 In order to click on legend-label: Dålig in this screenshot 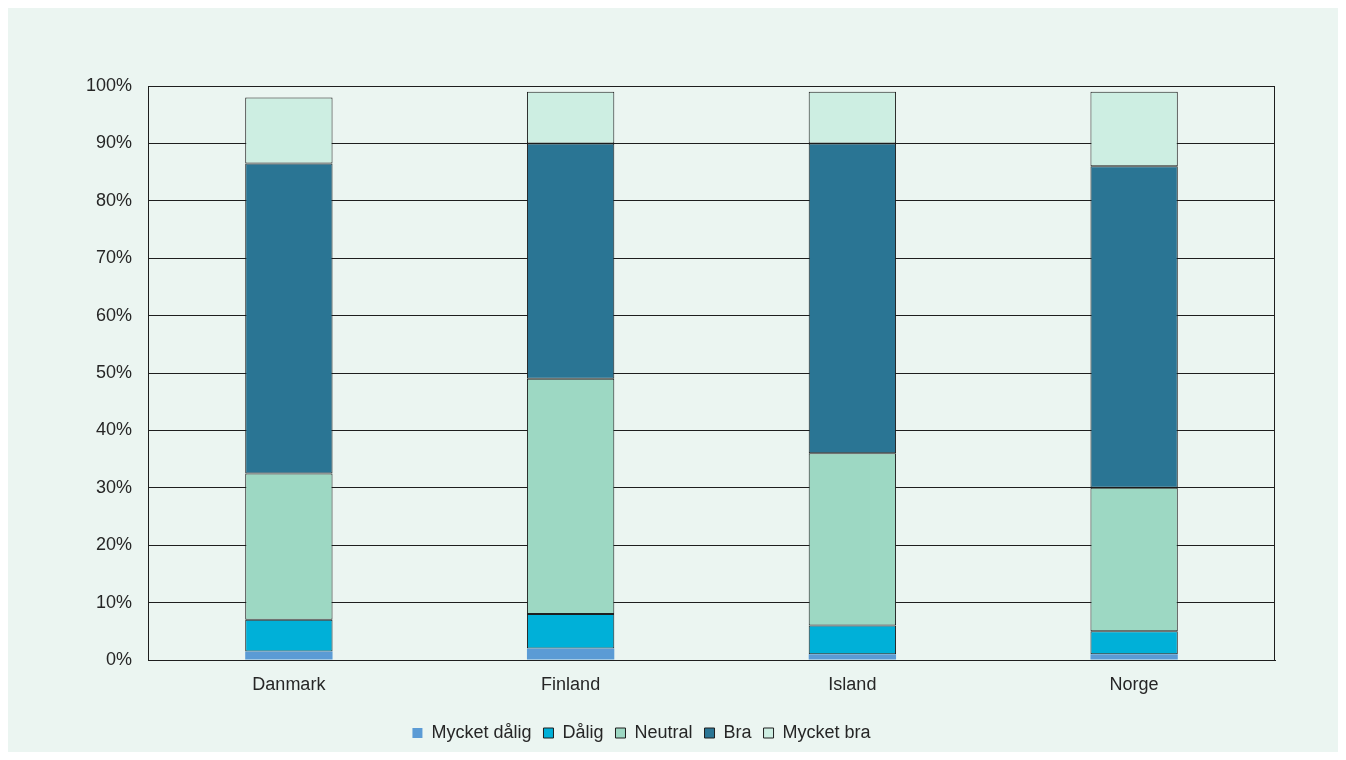, I will do `click(583, 731)`.